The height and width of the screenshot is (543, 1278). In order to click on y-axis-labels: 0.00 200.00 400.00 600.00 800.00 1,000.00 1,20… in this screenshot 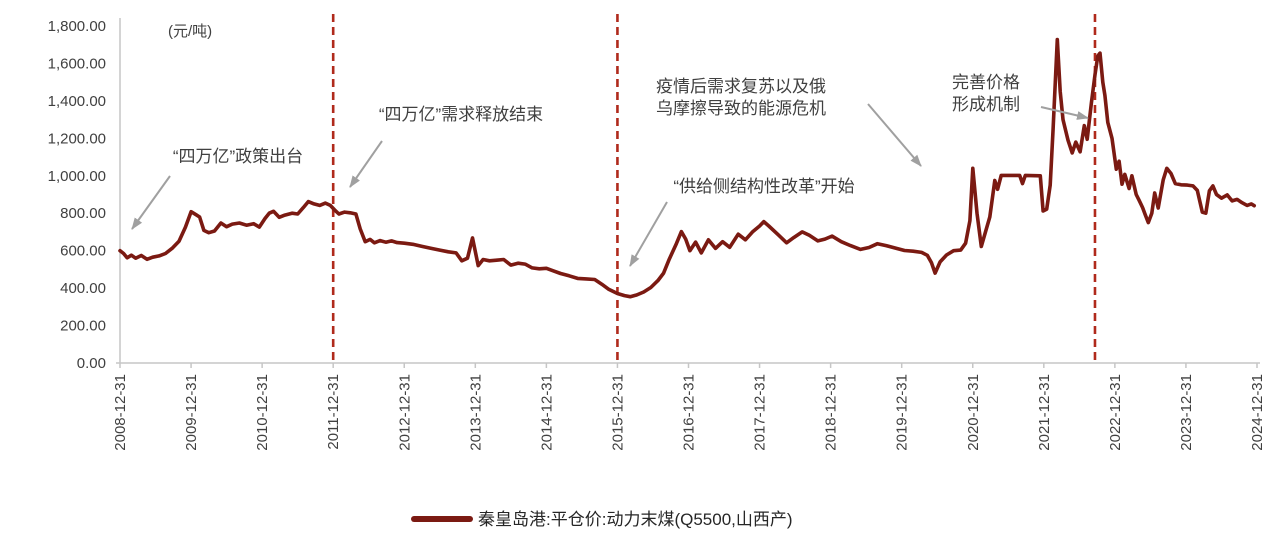, I will do `click(77, 195)`.